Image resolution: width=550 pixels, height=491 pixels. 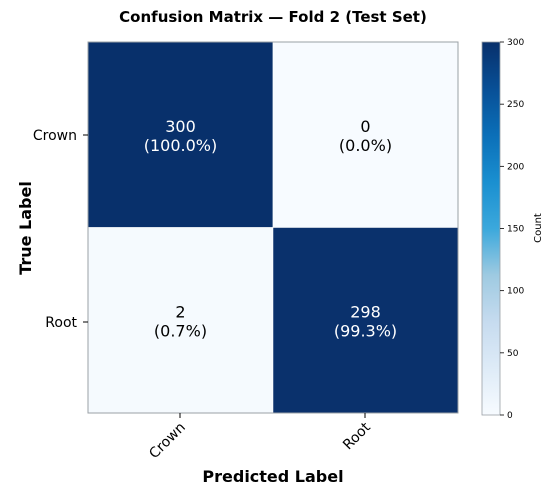 What do you see at coordinates (515, 43) in the screenshot?
I see `colorbar-tick-label-300: 300` at bounding box center [515, 43].